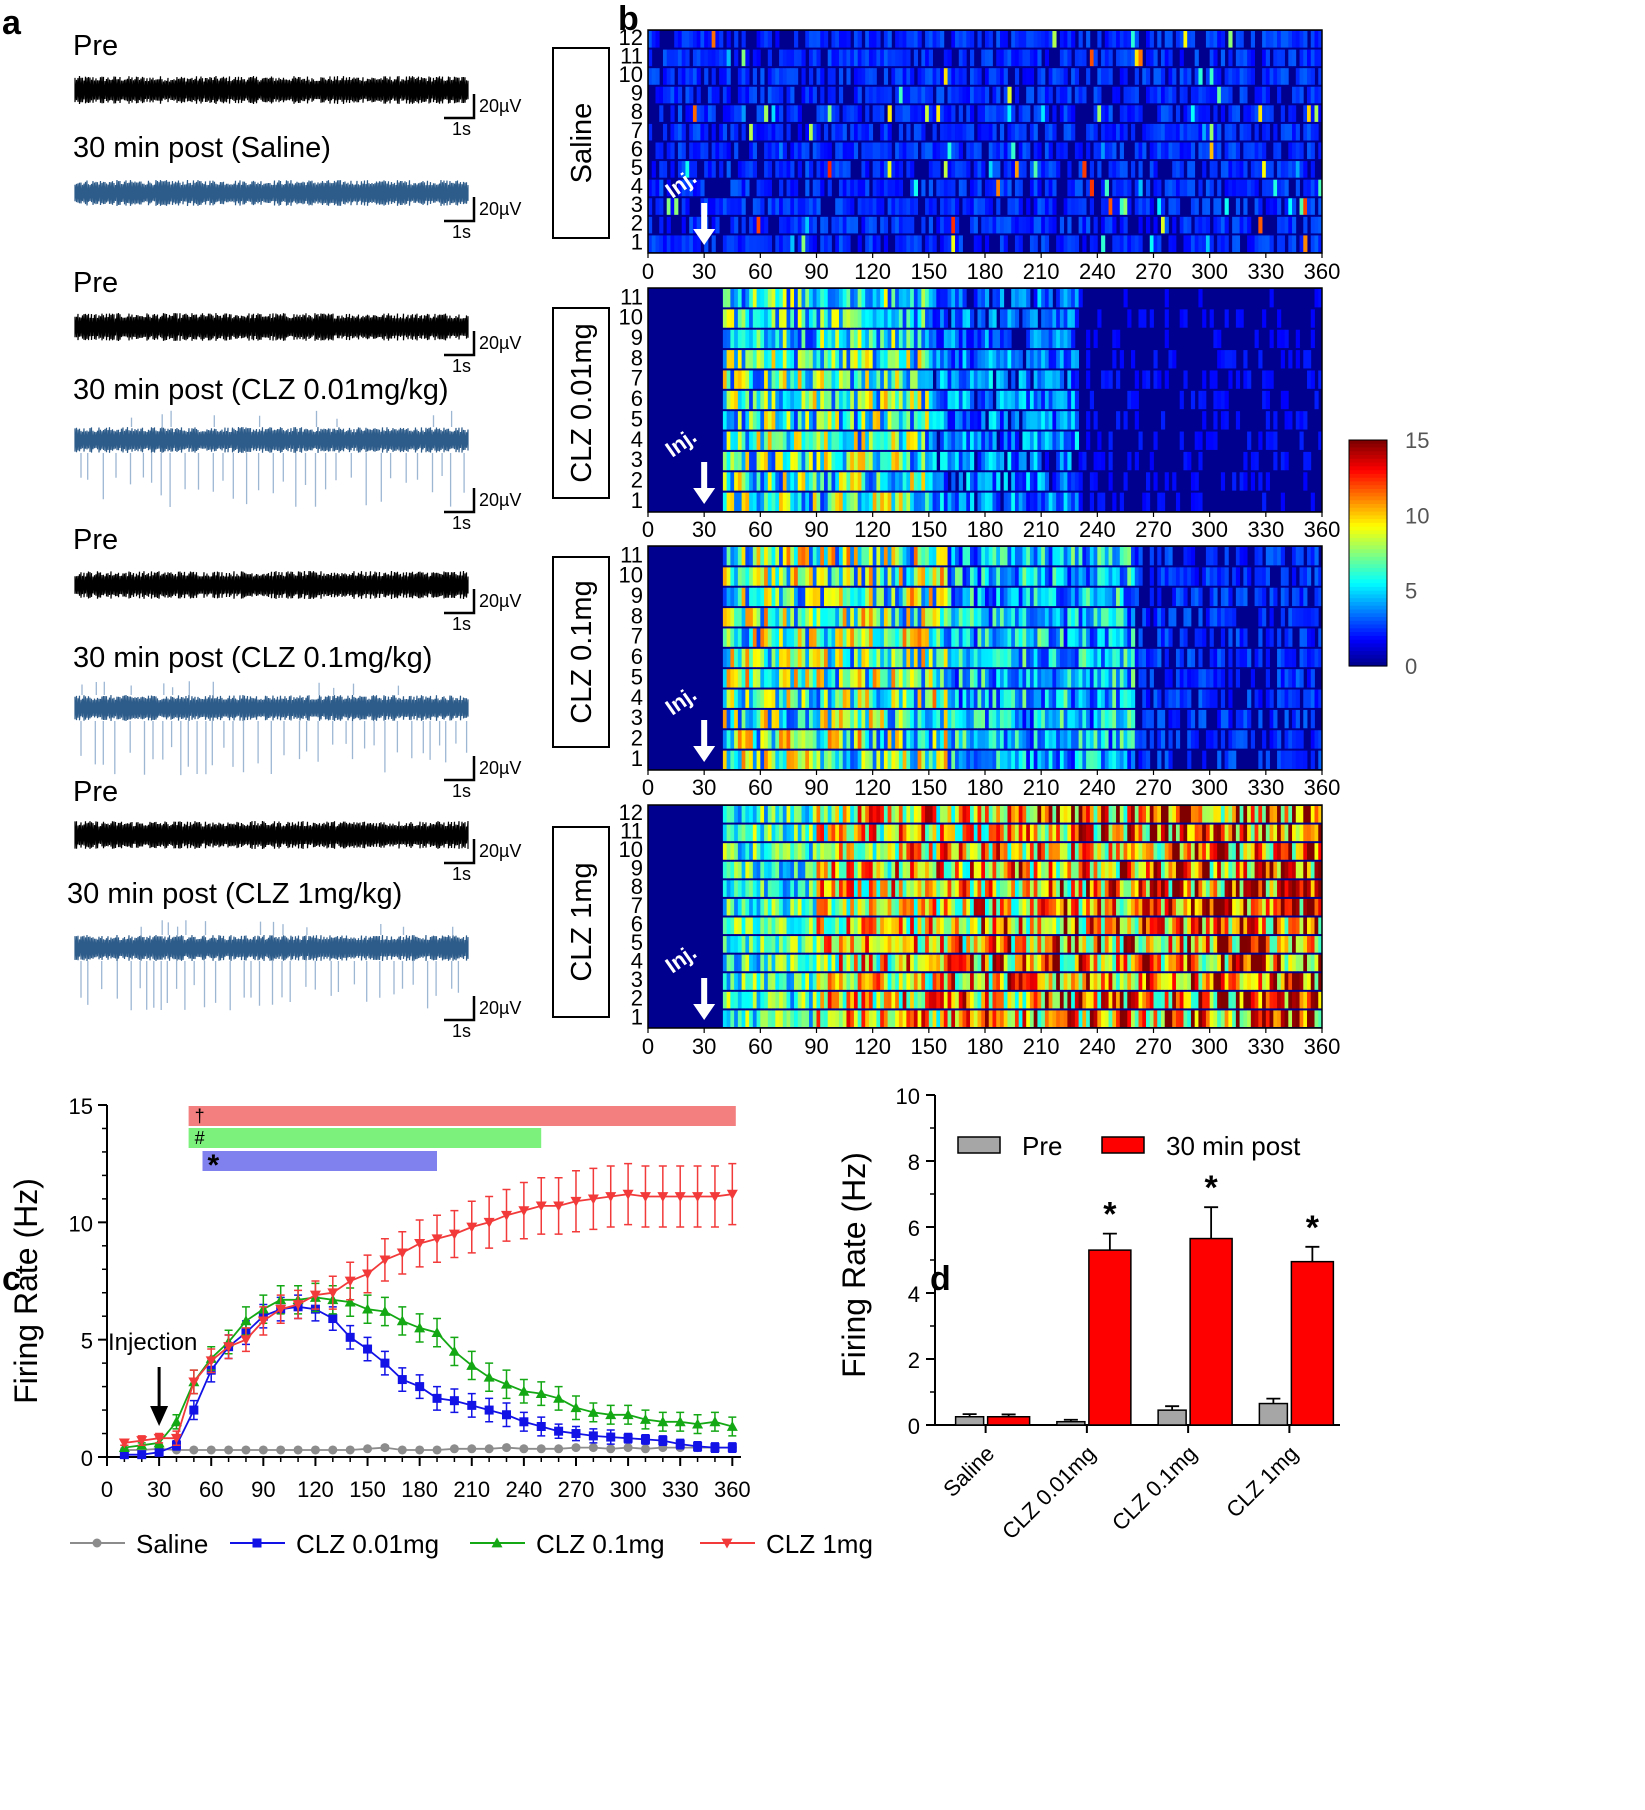 The image size is (1645, 1810). I want to click on heatmap-x-tick-label: 360, so click(1322, 271).